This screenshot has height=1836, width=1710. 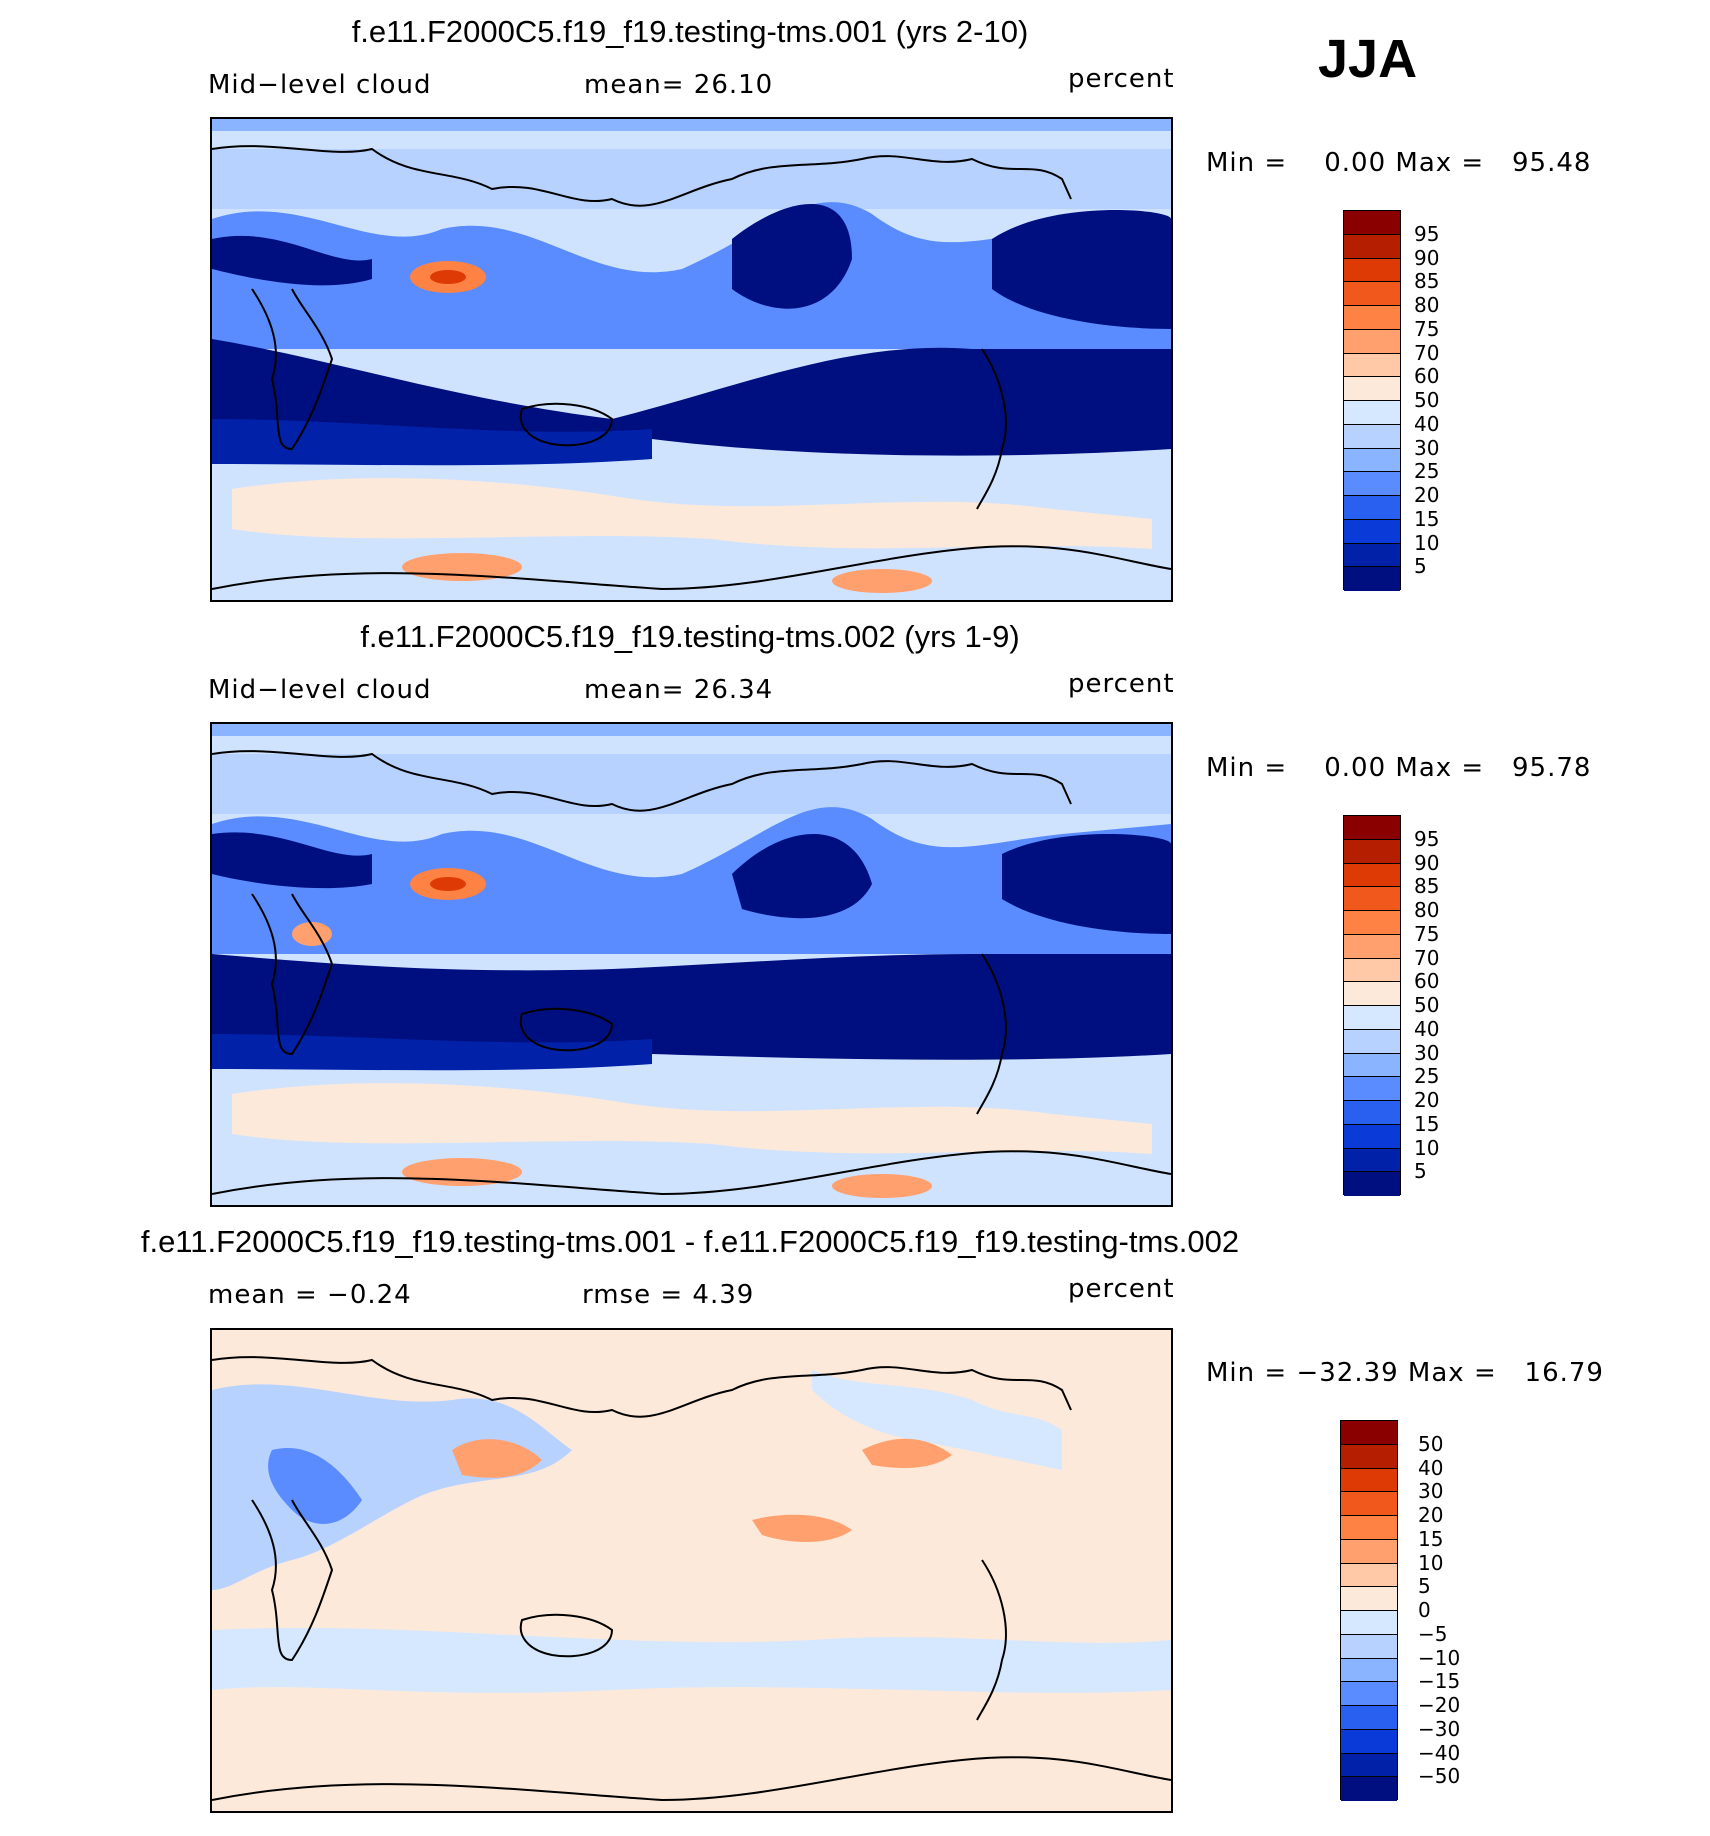 What do you see at coordinates (1439, 1657) in the screenshot?
I see `colorbar-tick-label: −10` at bounding box center [1439, 1657].